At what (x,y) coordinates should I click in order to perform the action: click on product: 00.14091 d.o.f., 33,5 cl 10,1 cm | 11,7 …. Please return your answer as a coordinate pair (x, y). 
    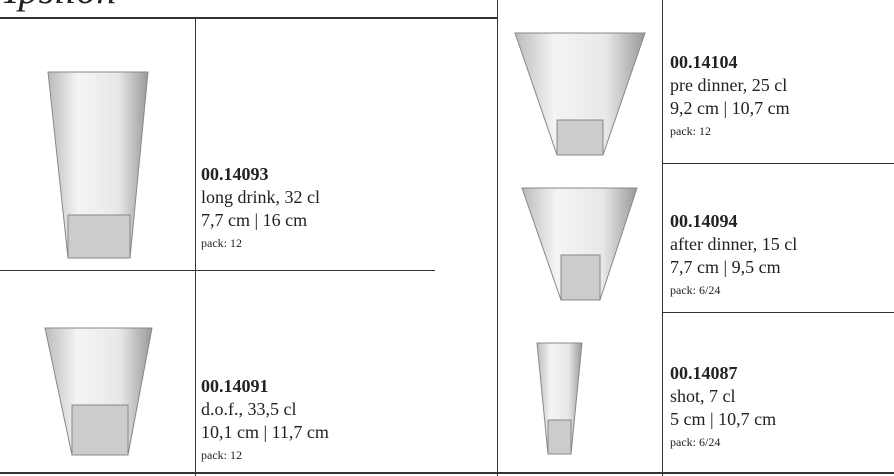
    Looking at the image, I should click on (265, 420).